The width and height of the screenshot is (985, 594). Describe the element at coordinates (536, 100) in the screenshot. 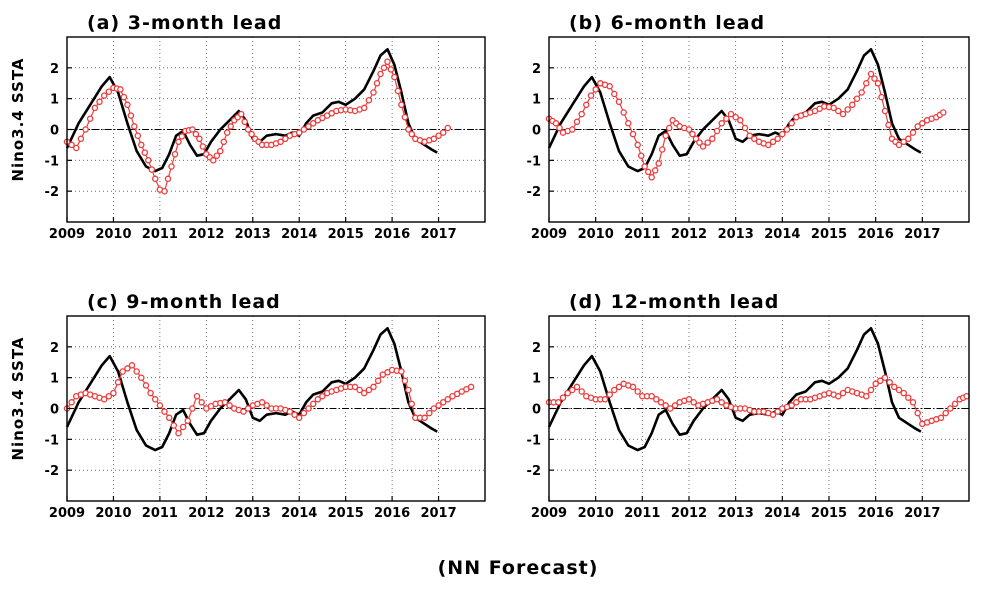

I see `y-tick-label: 1` at that location.